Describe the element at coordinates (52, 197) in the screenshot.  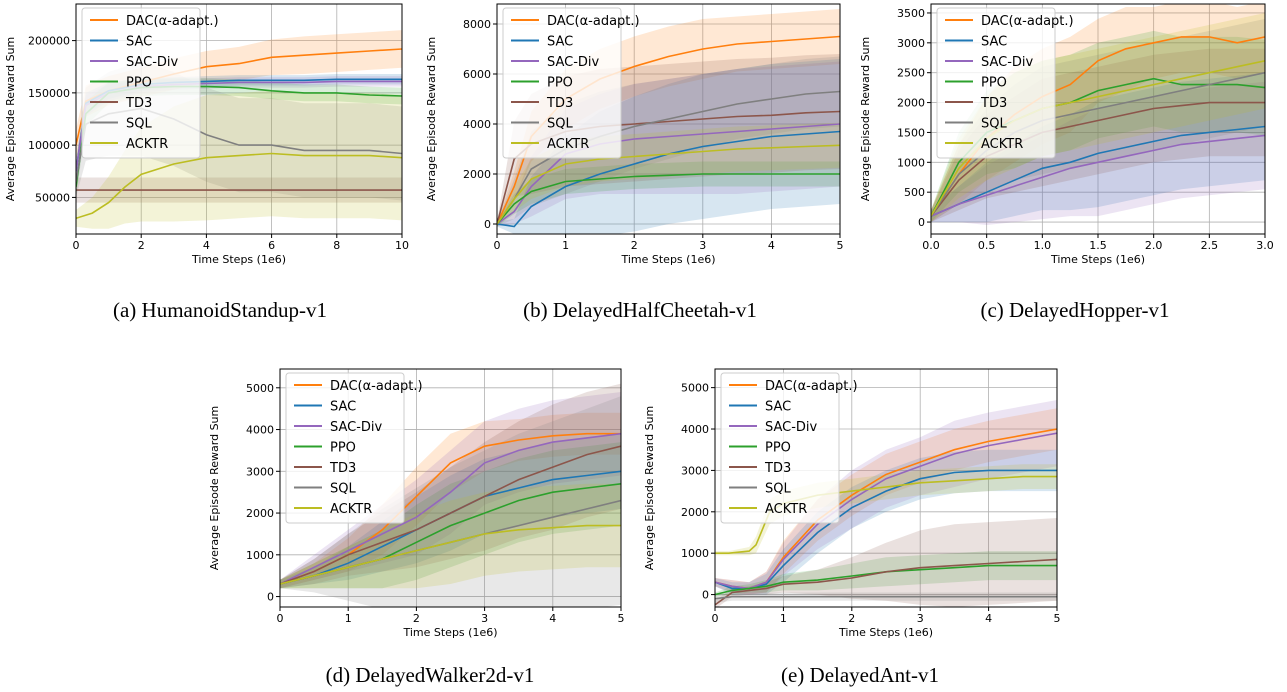
I see `y-tick-label: 50000` at that location.